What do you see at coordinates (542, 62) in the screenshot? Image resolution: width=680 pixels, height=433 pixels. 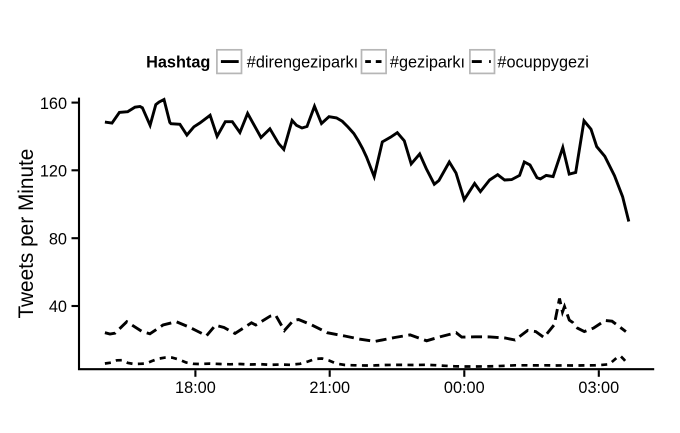 I see `svg-text: #ocuppygezi` at bounding box center [542, 62].